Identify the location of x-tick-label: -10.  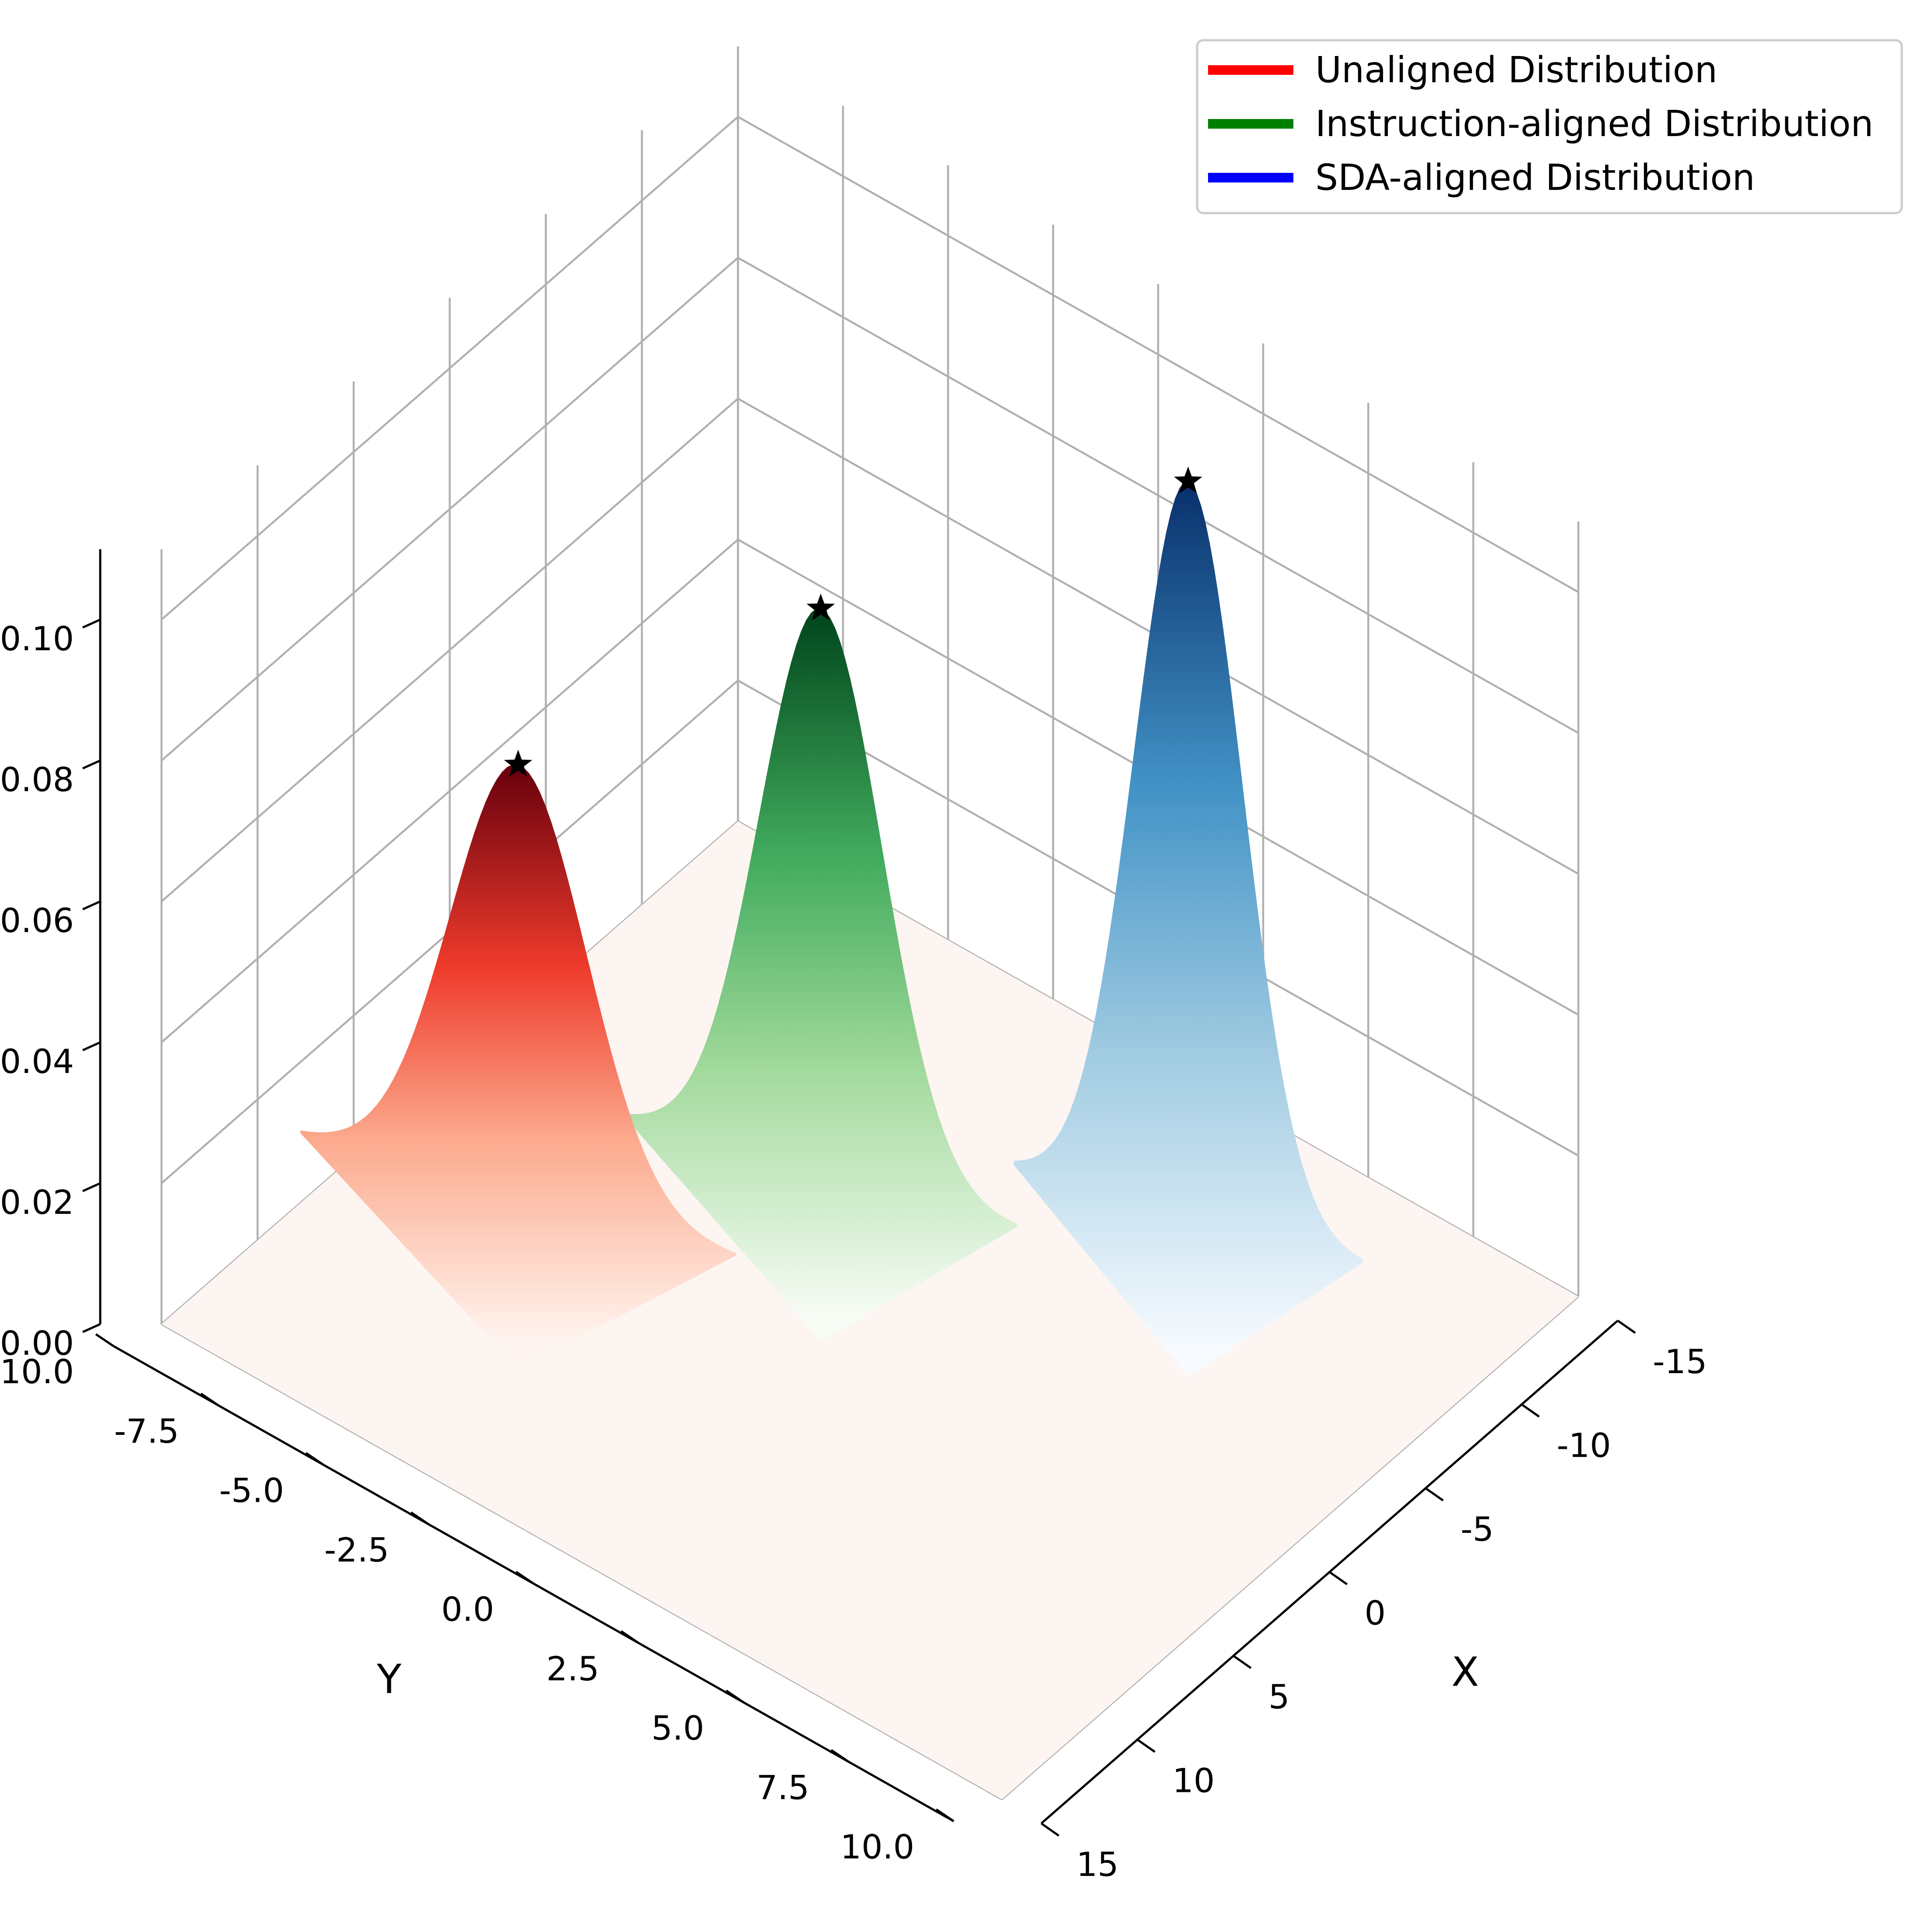
(1584, 1445).